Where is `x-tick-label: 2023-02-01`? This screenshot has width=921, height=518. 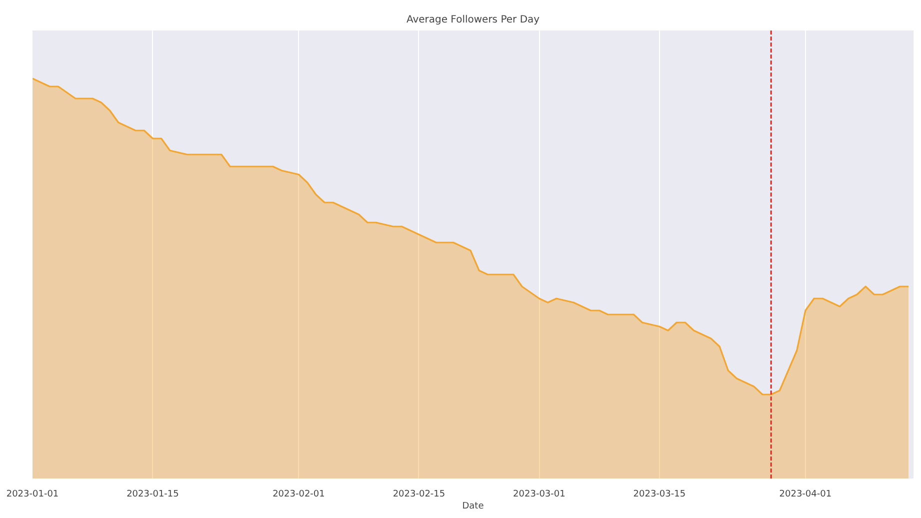 x-tick-label: 2023-02-01 is located at coordinates (298, 495).